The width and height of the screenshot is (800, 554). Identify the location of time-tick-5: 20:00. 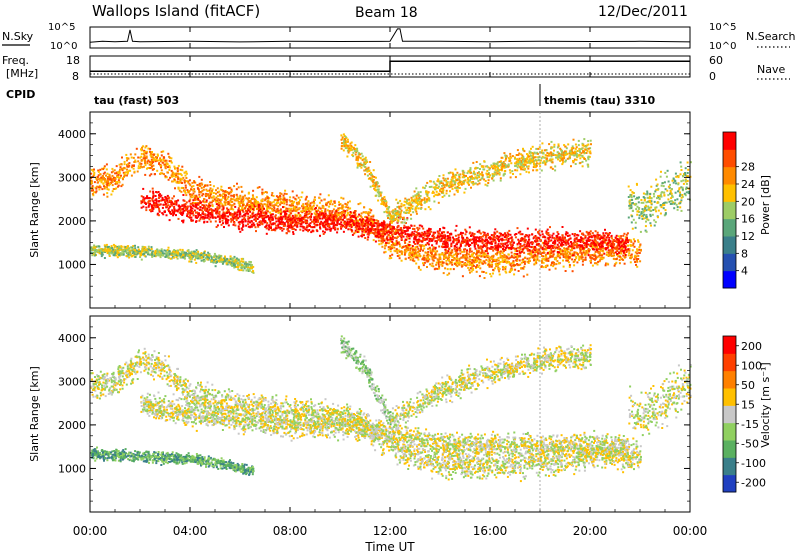
(590, 531).